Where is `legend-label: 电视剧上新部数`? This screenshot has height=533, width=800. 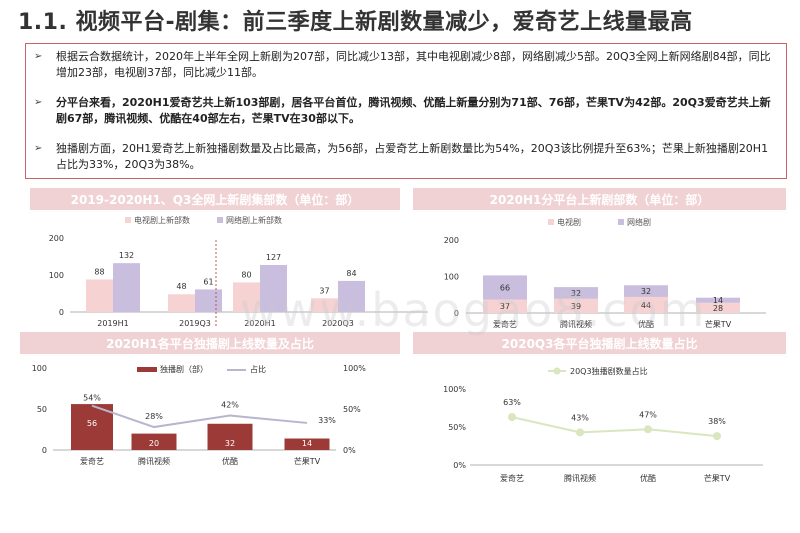
legend-label: 电视剧上新部数 is located at coordinates (162, 220).